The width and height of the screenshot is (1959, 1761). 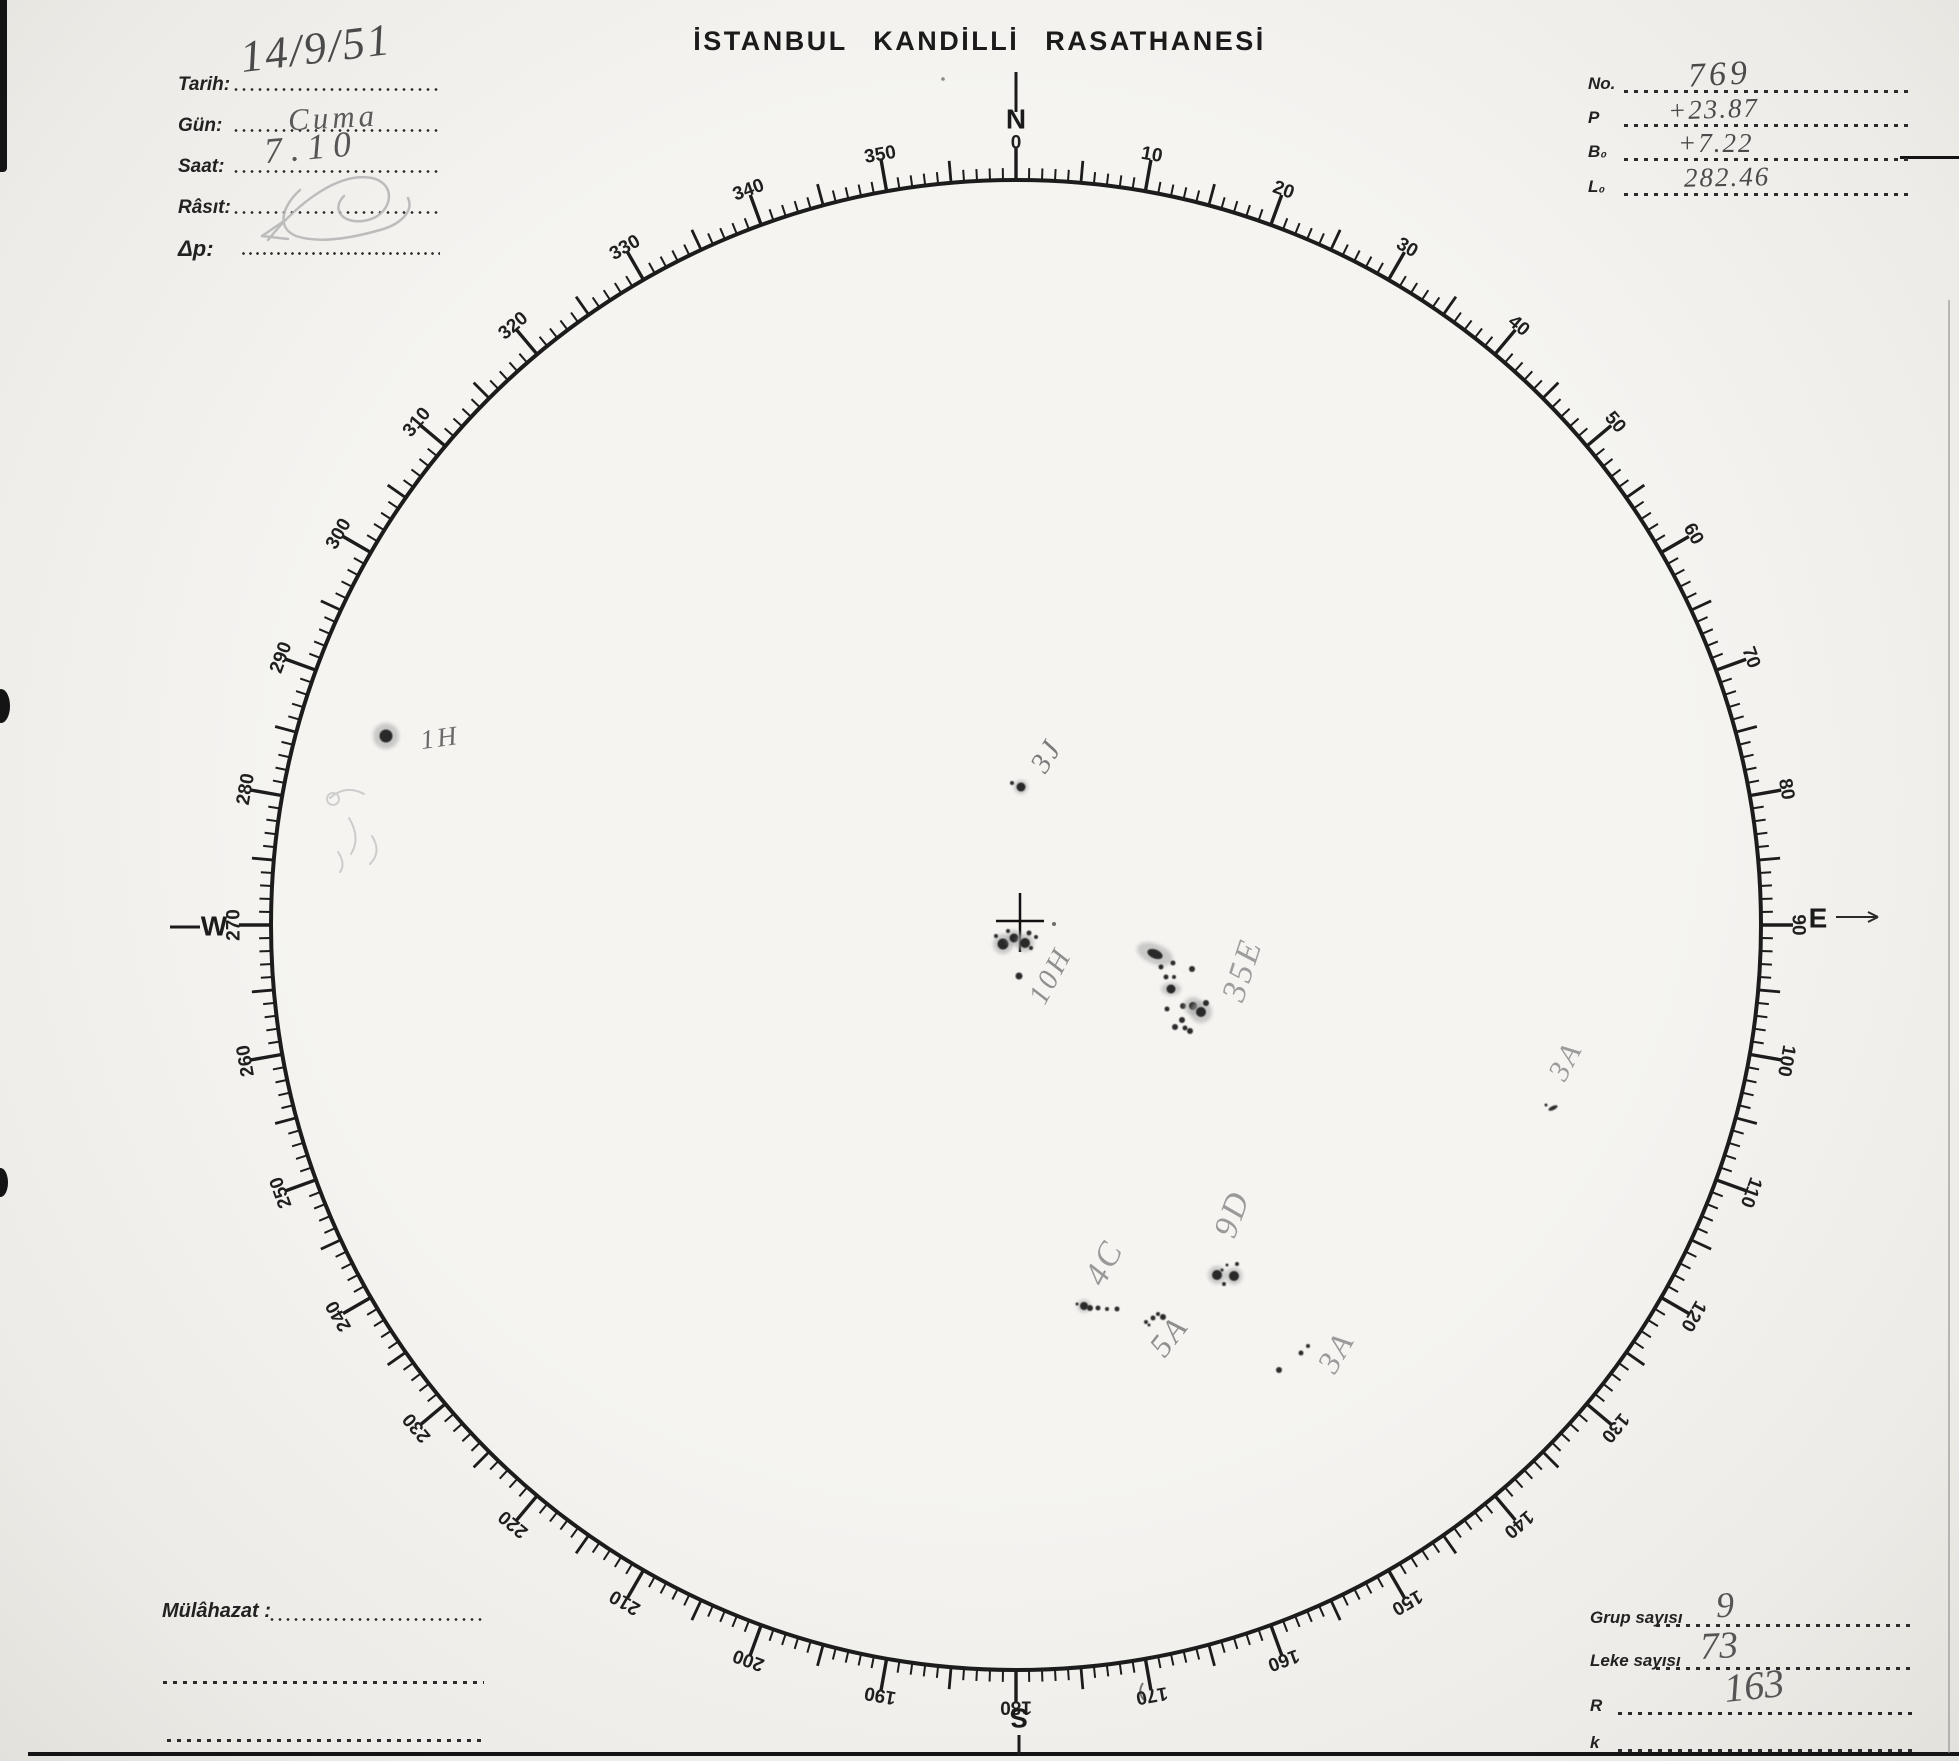 I want to click on right-margin-line, so click(x=1929, y=157).